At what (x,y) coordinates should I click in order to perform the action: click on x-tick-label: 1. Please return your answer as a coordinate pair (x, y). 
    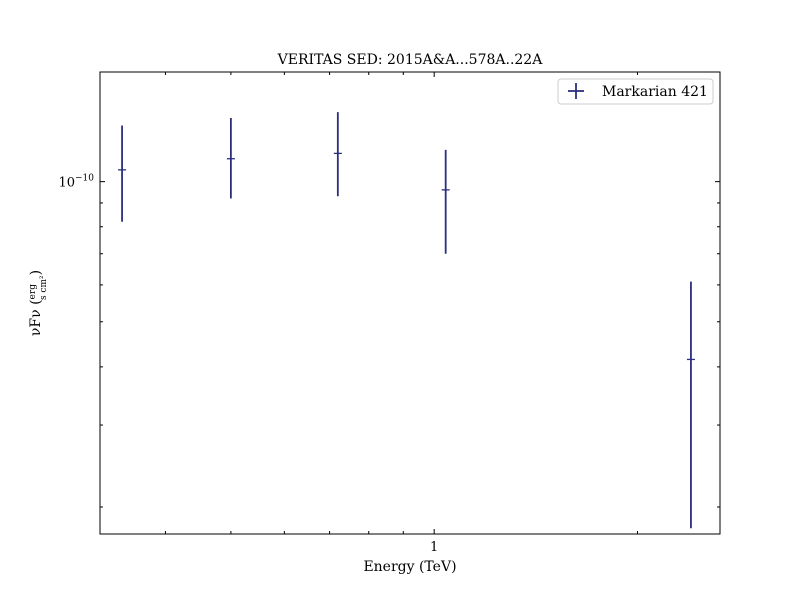
    Looking at the image, I should click on (434, 547).